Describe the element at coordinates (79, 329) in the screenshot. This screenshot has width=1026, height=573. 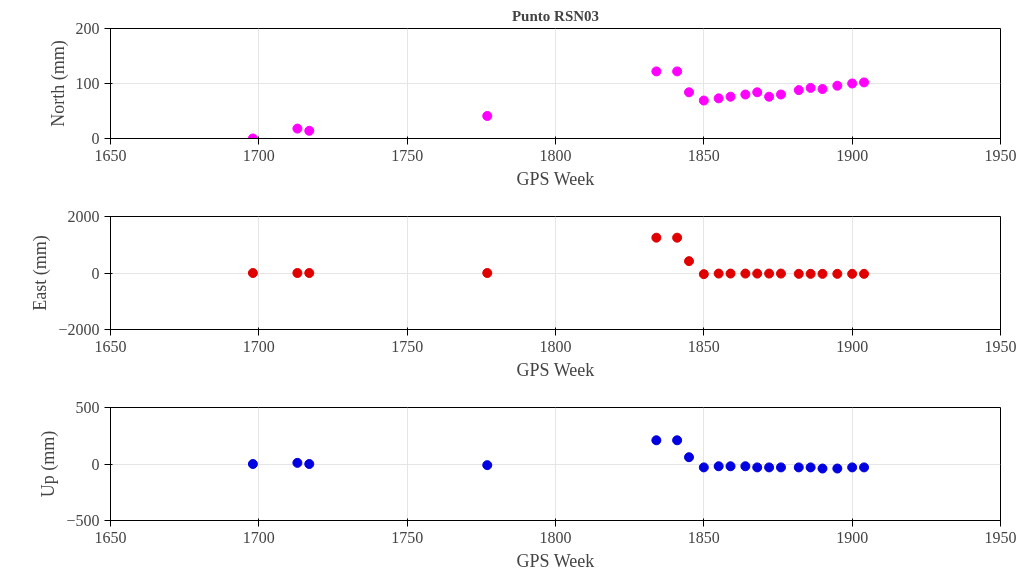
I see `y-tick-label: −2000` at that location.